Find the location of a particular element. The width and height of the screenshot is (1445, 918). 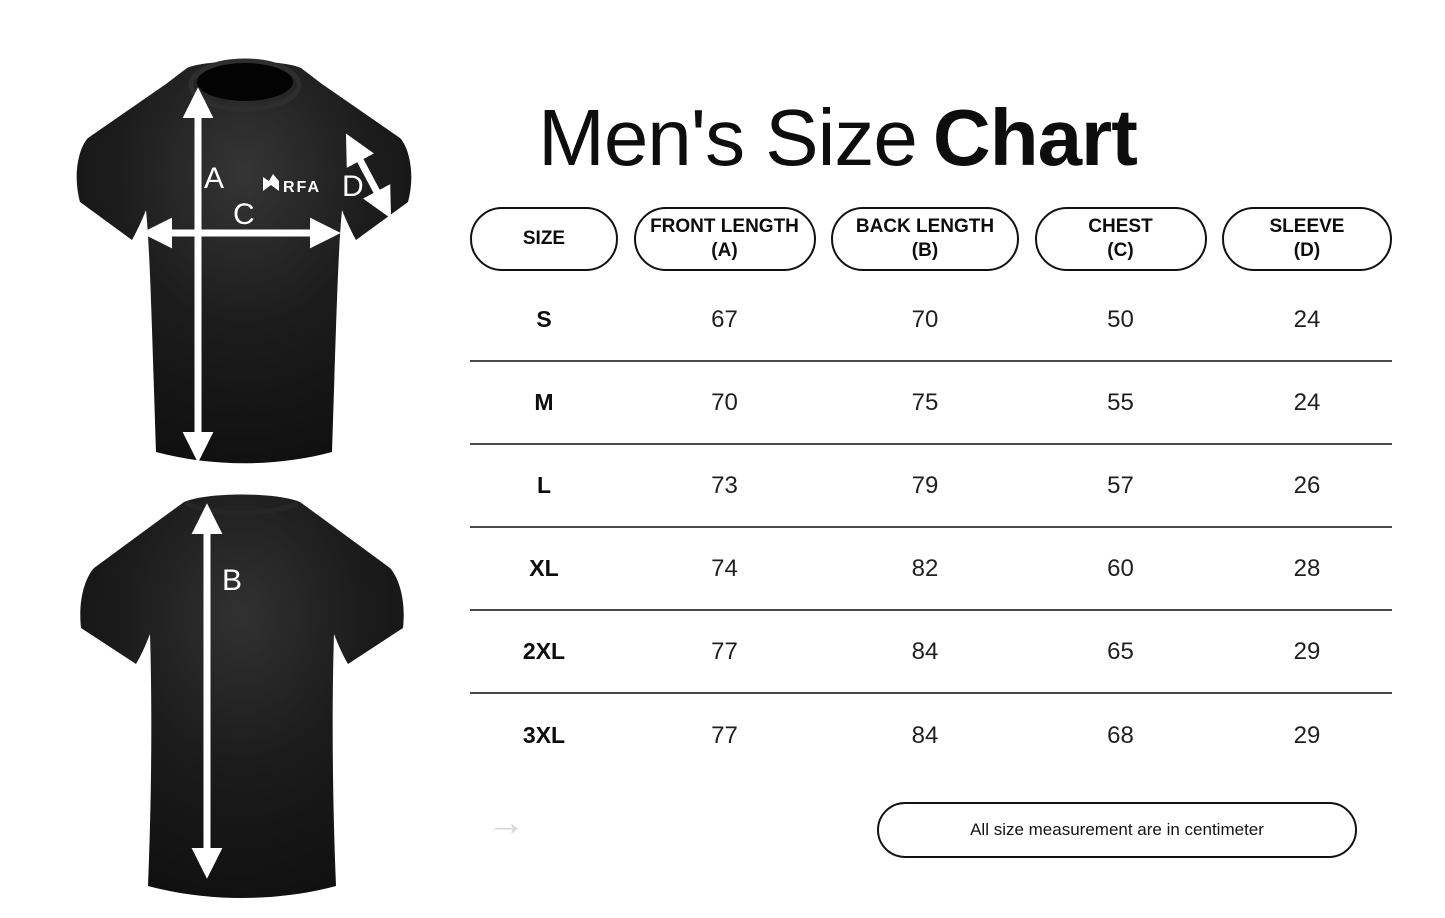

column-header-sublabel: (A) is located at coordinates (724, 250).